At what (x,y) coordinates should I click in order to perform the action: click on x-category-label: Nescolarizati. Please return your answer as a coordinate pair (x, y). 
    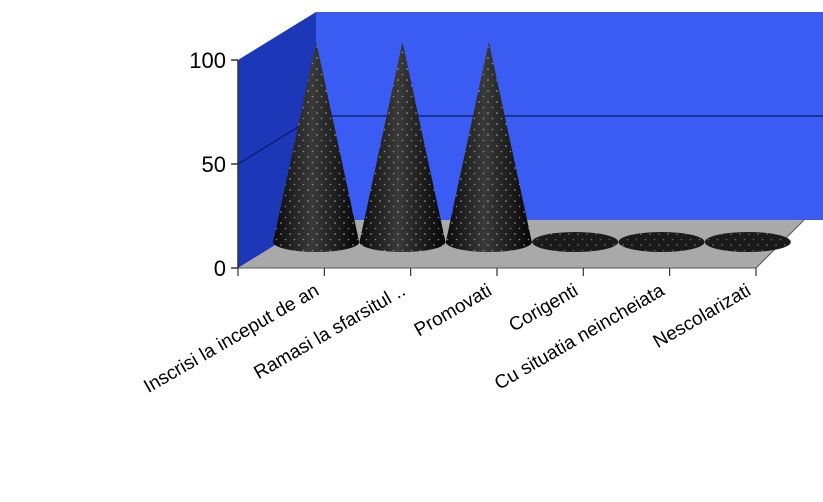
    Looking at the image, I should click on (702, 316).